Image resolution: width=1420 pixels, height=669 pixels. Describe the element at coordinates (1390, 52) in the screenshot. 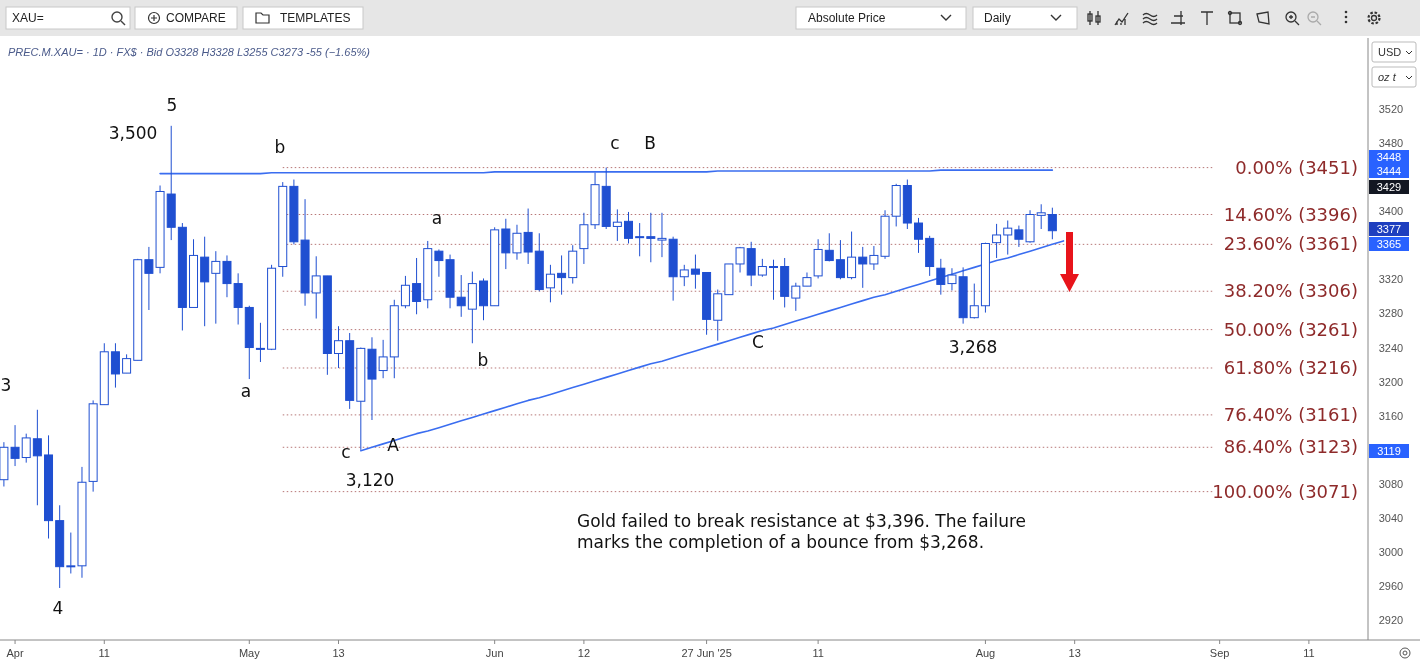

I see `text: USD` at that location.